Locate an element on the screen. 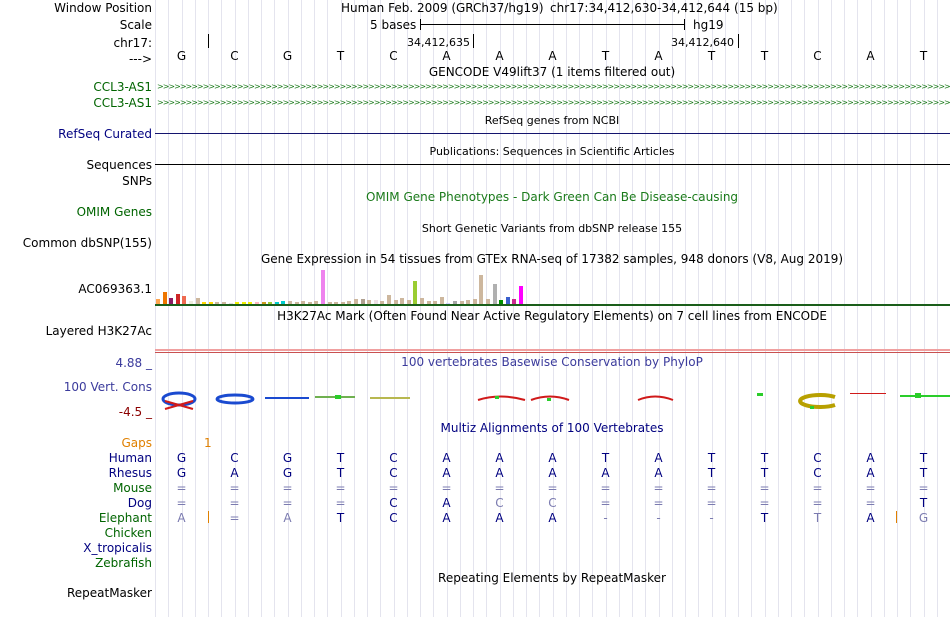  refseq-line is located at coordinates (552, 133).